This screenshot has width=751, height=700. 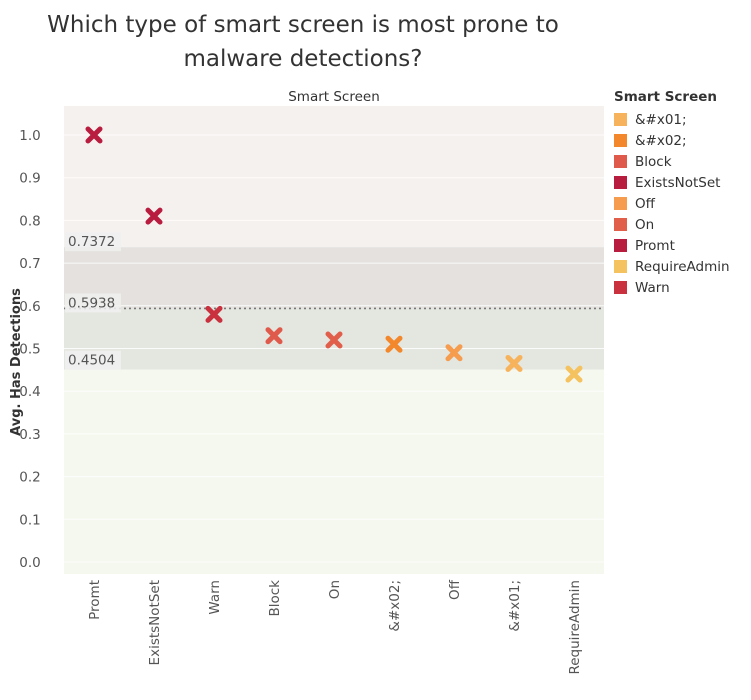 I want to click on legend-item: Off, so click(x=672, y=203).